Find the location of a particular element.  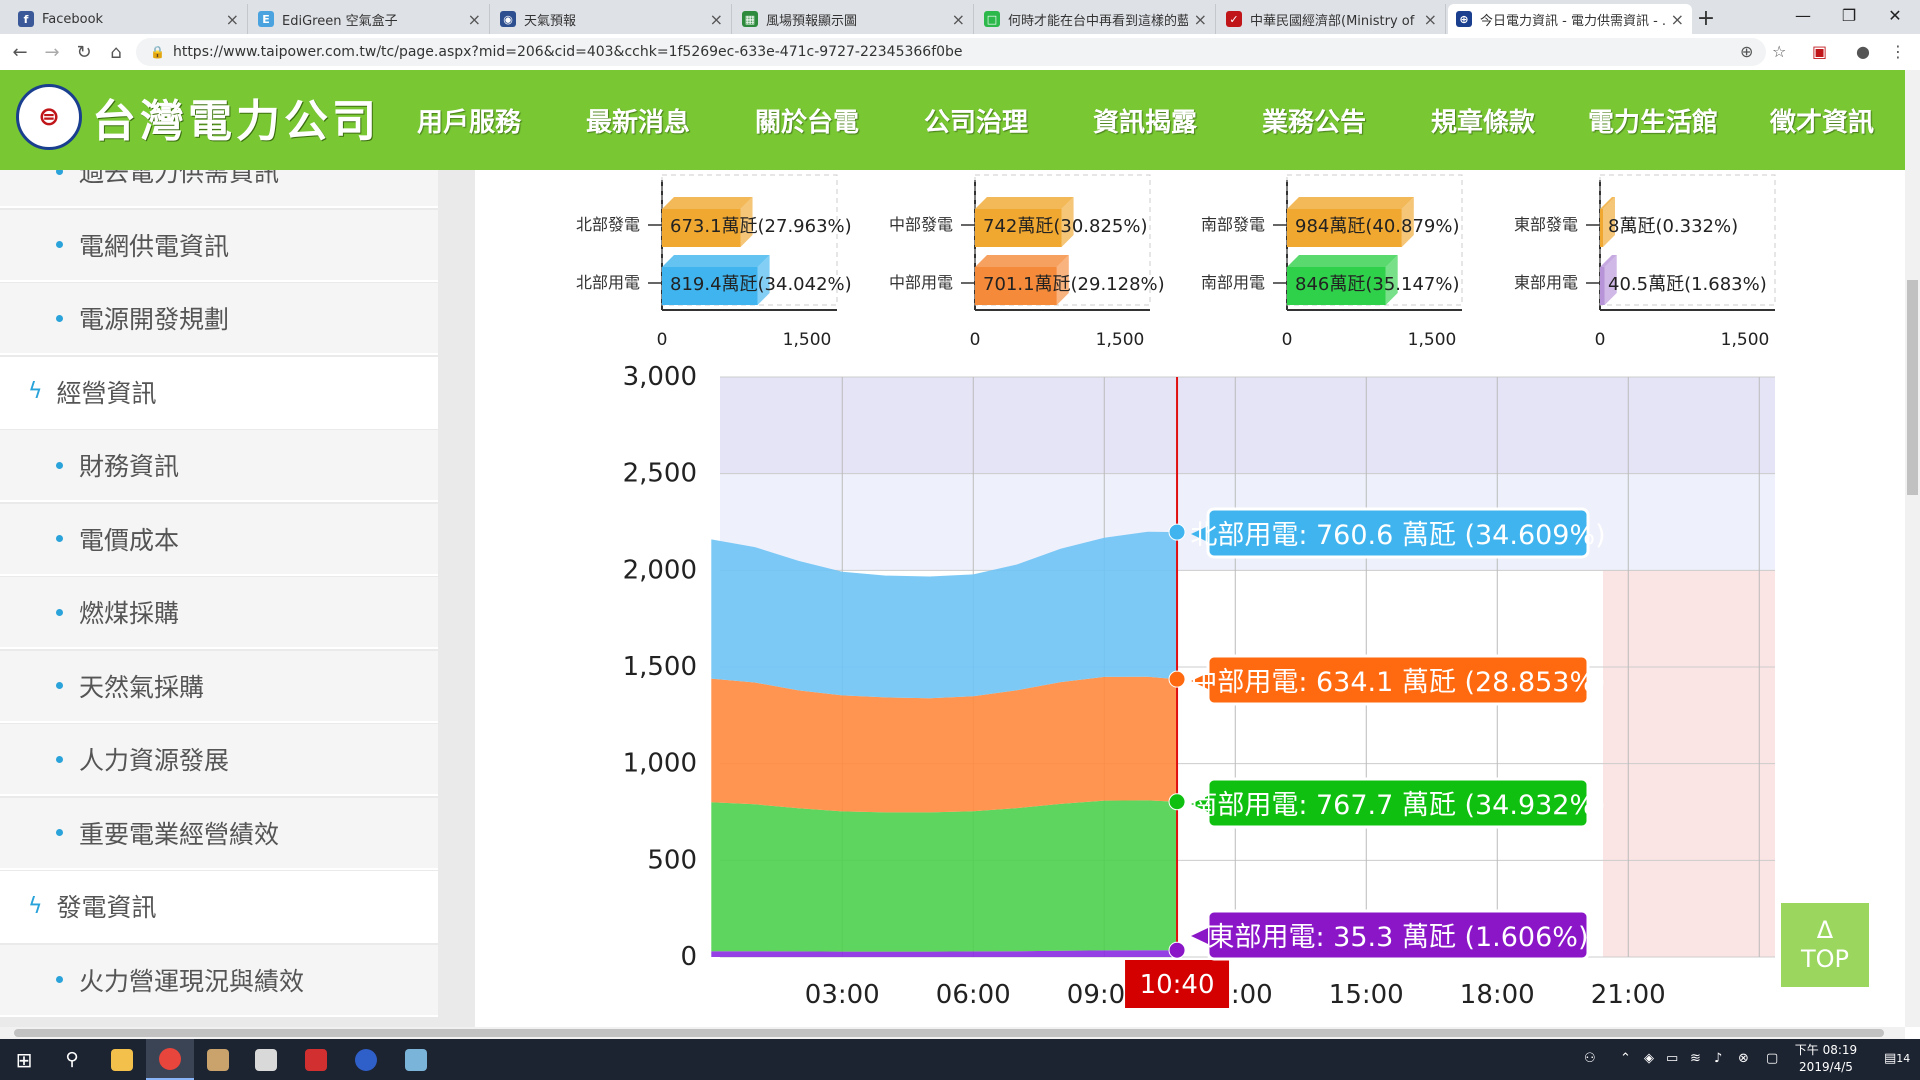

tray-close-icon: ⊗ is located at coordinates (1743, 1058).